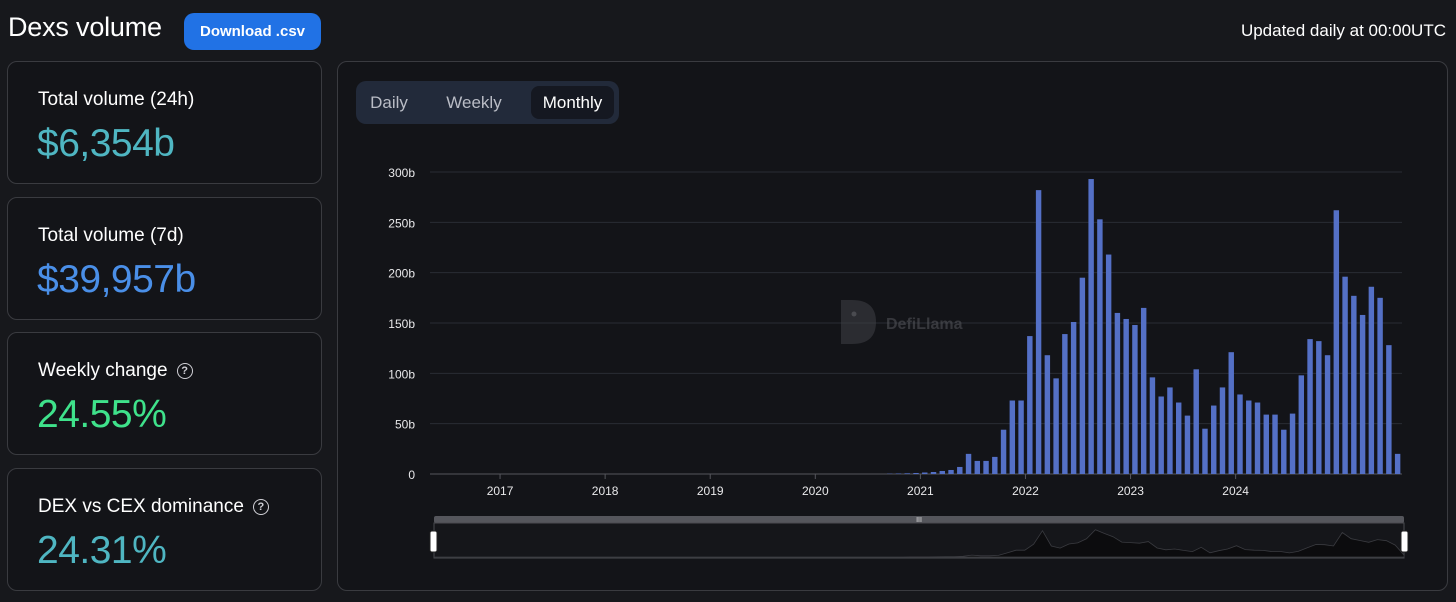  Describe the element at coordinates (102, 414) in the screenshot. I see `stat-value: 24.55%` at that location.